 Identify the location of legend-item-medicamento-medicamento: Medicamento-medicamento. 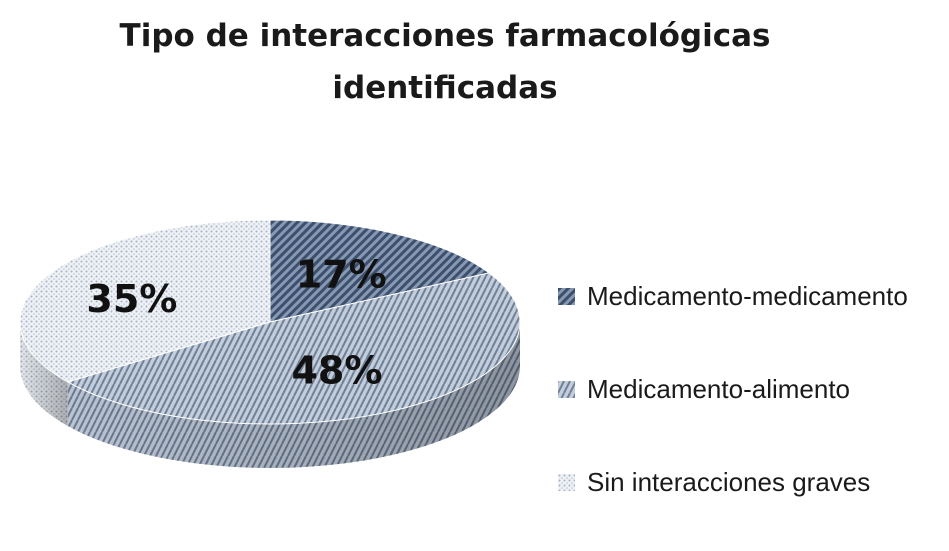
(753, 296).